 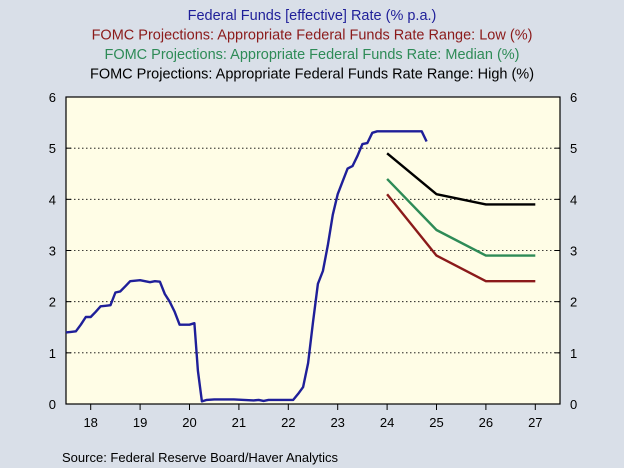 I want to click on series-line-low, so click(x=461, y=238).